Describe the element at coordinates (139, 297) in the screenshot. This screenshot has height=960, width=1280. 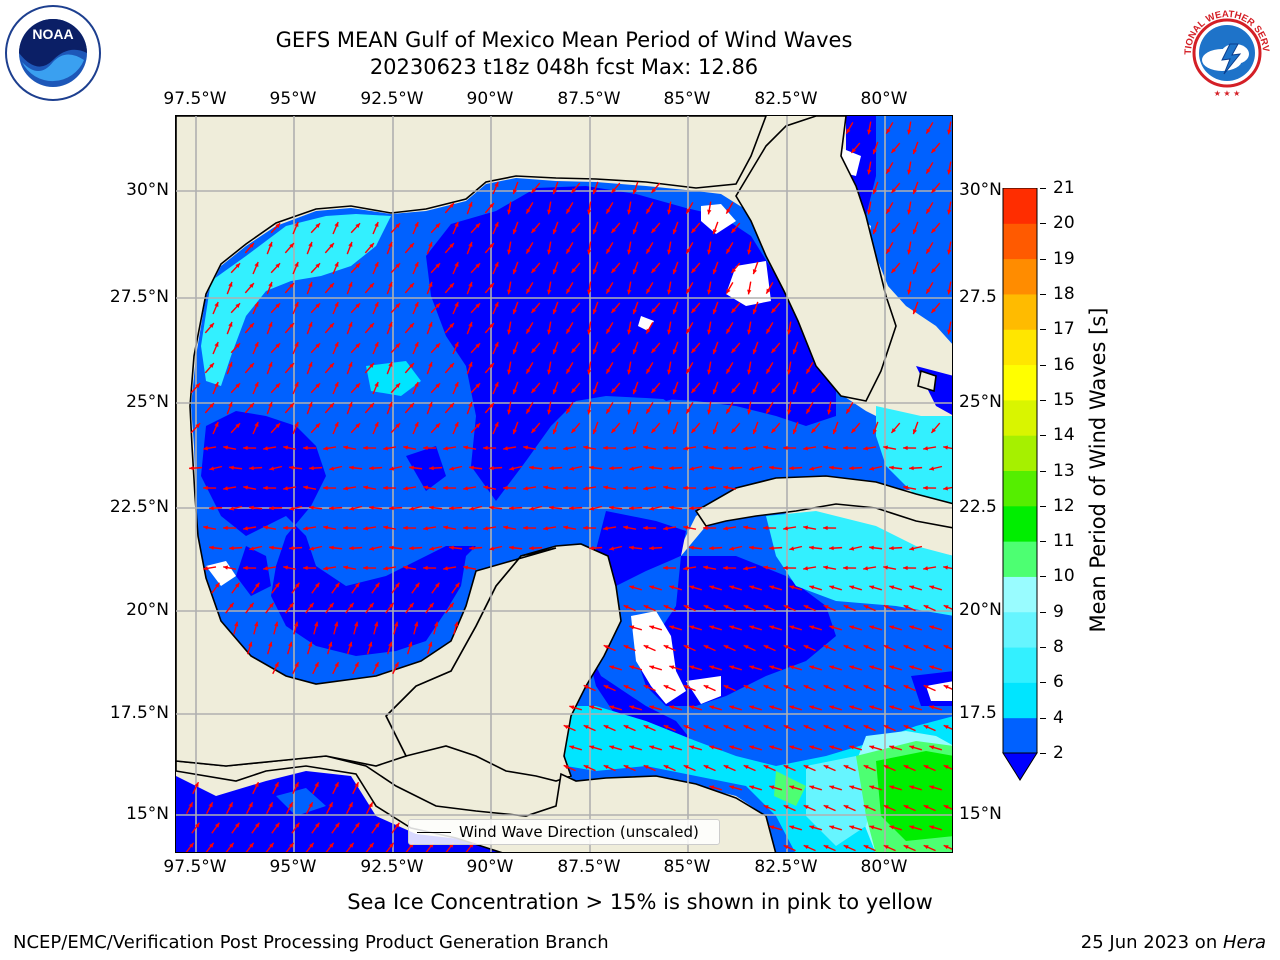
I see `lat-label-left: 27.5°N` at that location.